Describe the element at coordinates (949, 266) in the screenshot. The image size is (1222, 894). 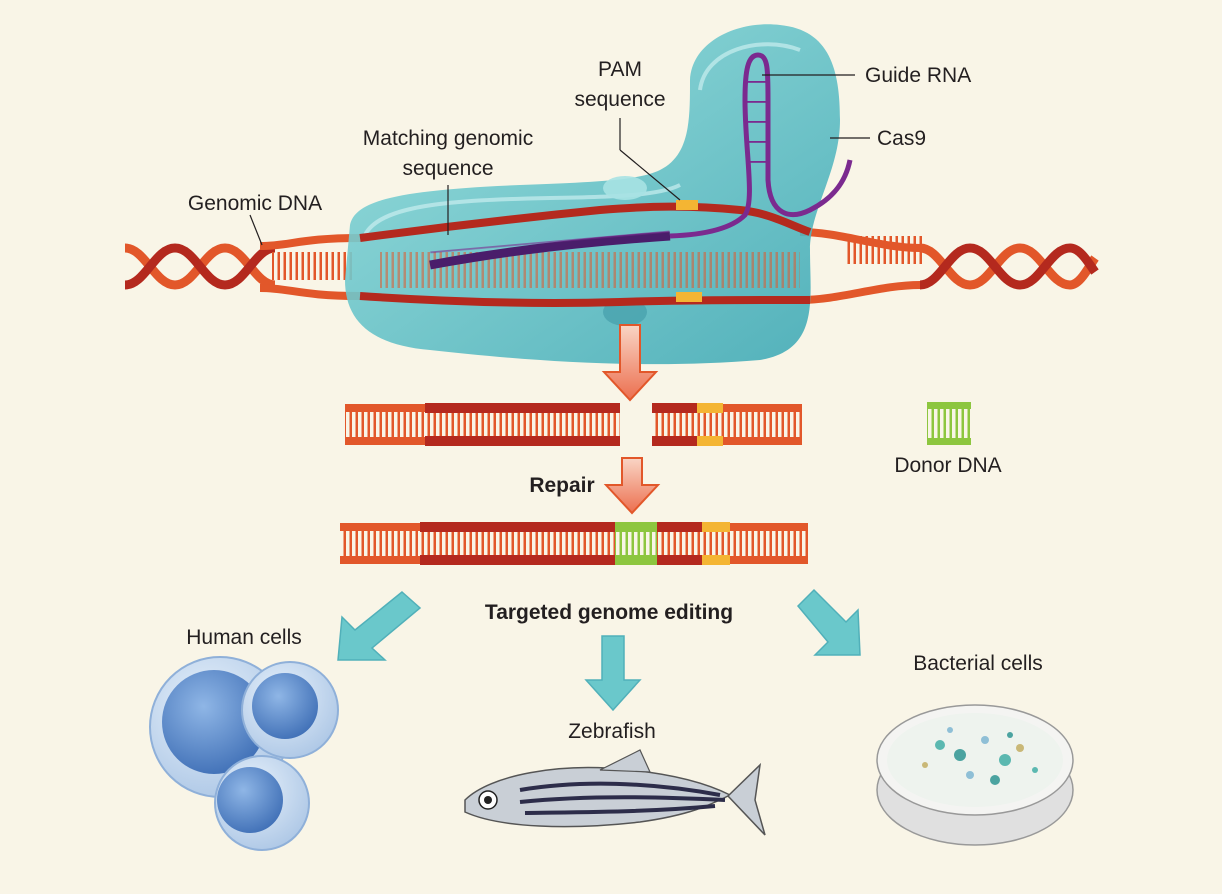
I see `genomic-dna-helix-right` at that location.